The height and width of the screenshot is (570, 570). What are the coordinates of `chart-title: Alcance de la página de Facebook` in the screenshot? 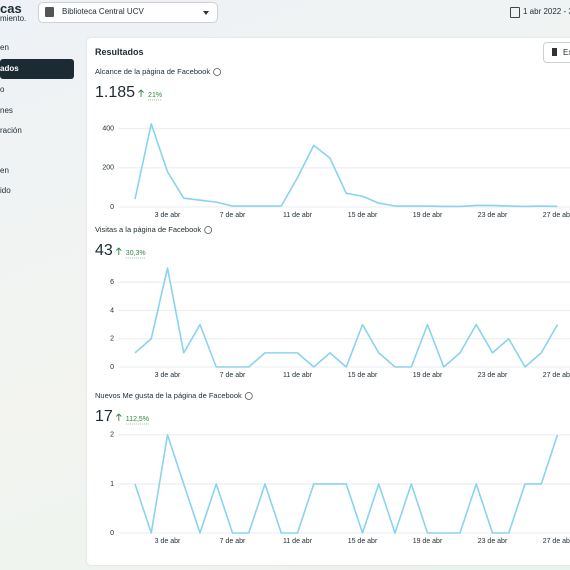 It's located at (152, 71).